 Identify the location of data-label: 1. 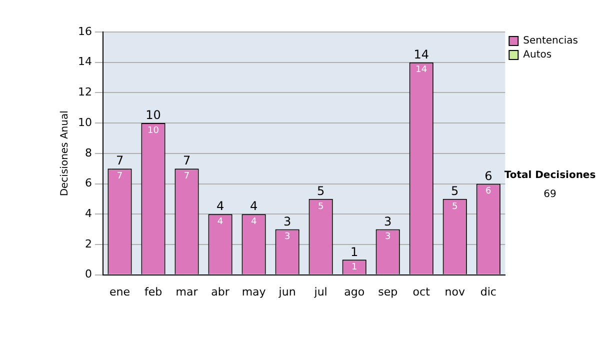
(354, 267).